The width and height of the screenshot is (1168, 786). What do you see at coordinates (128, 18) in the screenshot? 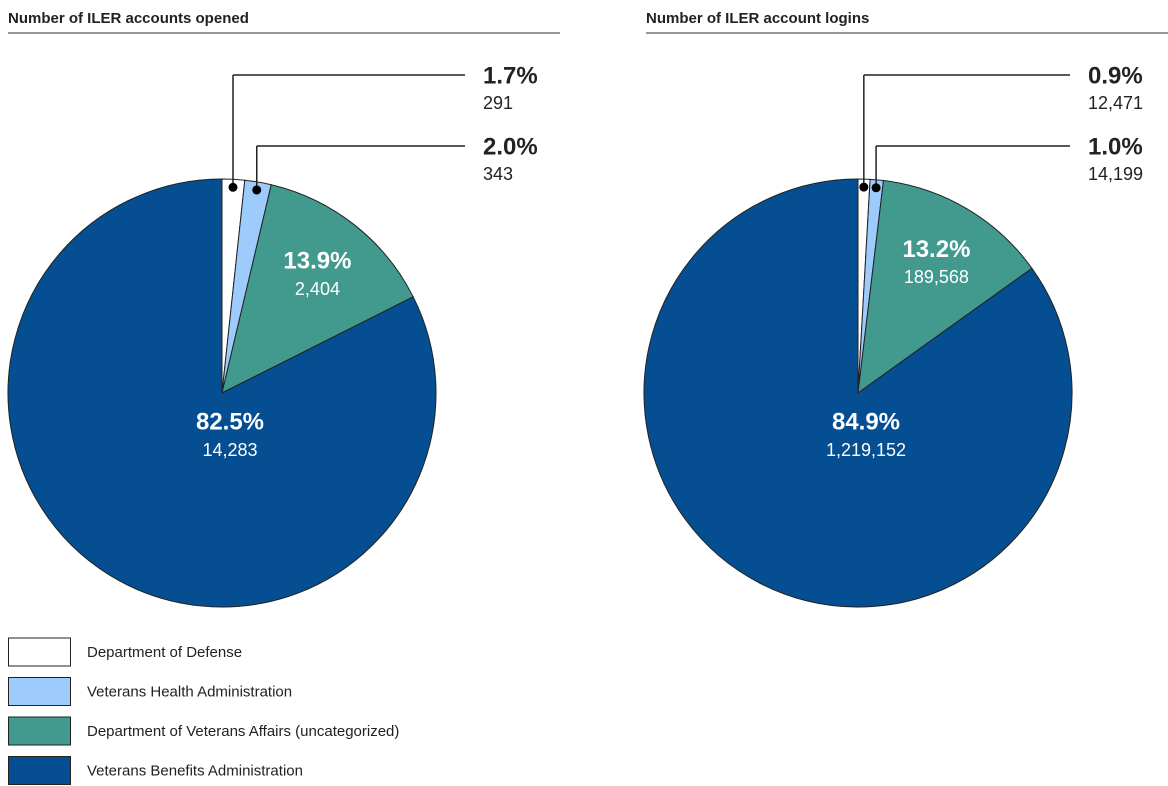
I see `chart-title: Number of ILER accounts opened` at bounding box center [128, 18].